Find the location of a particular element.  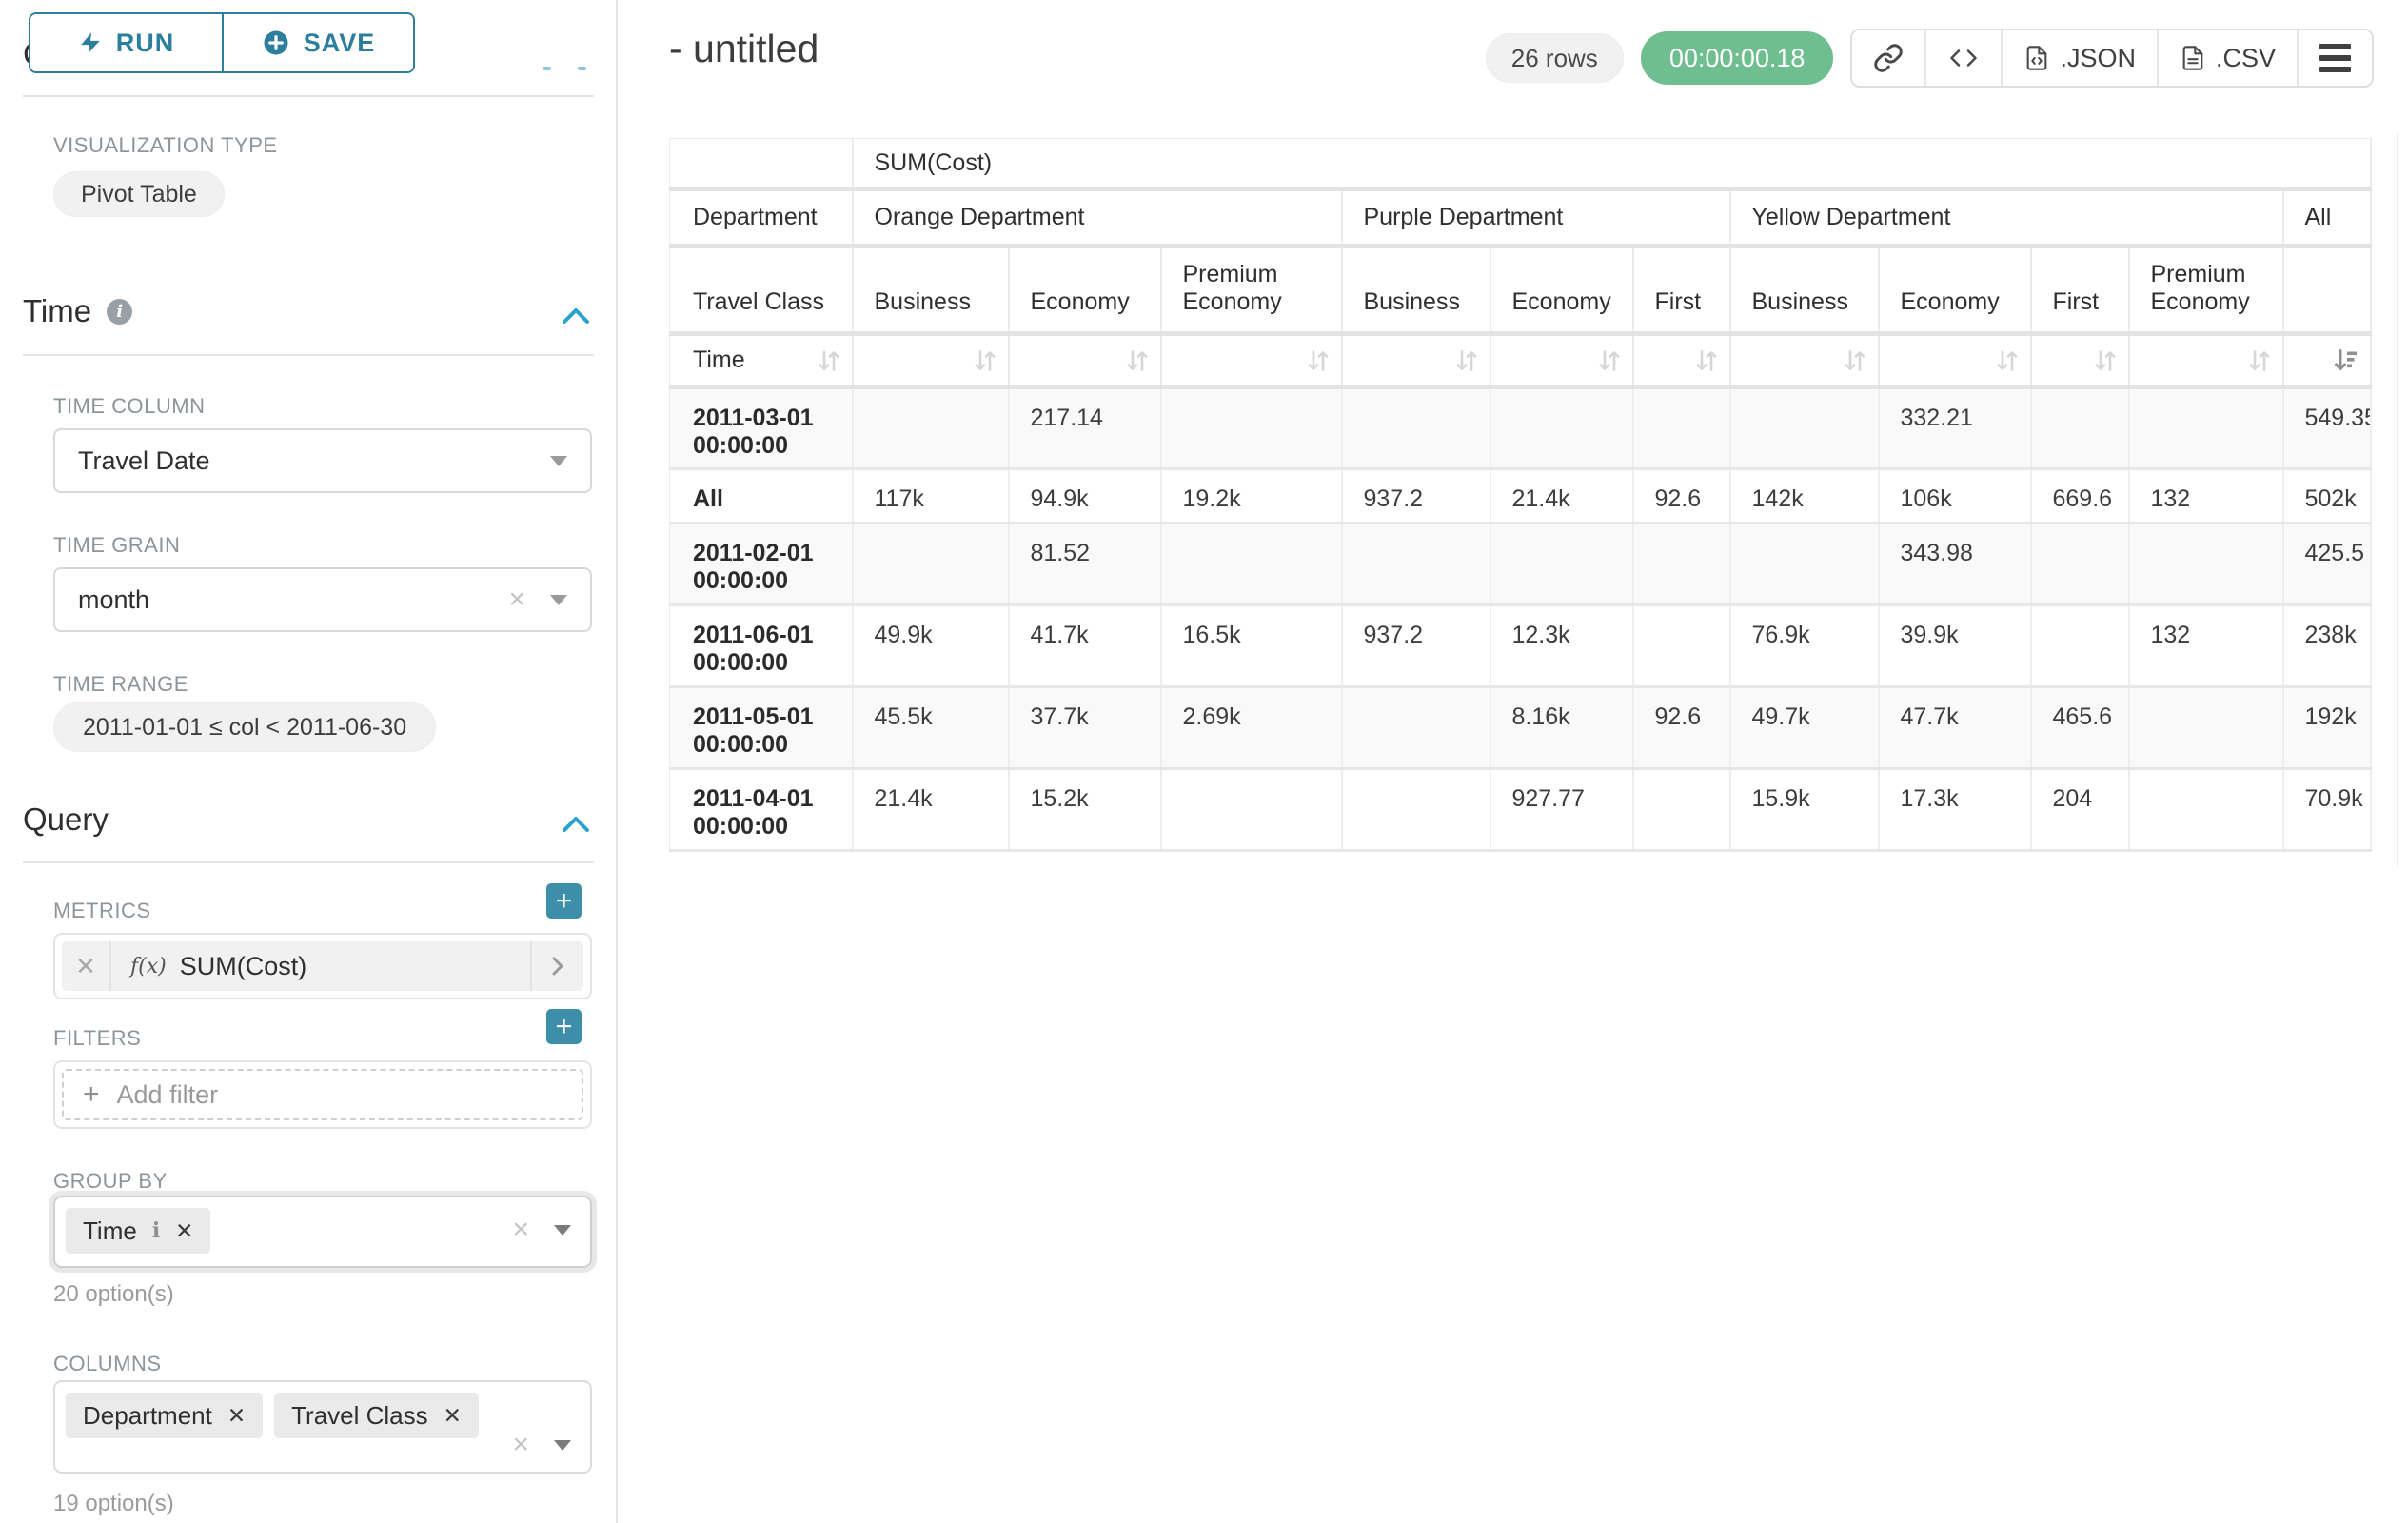

more-menu-button is located at coordinates (2334, 58).